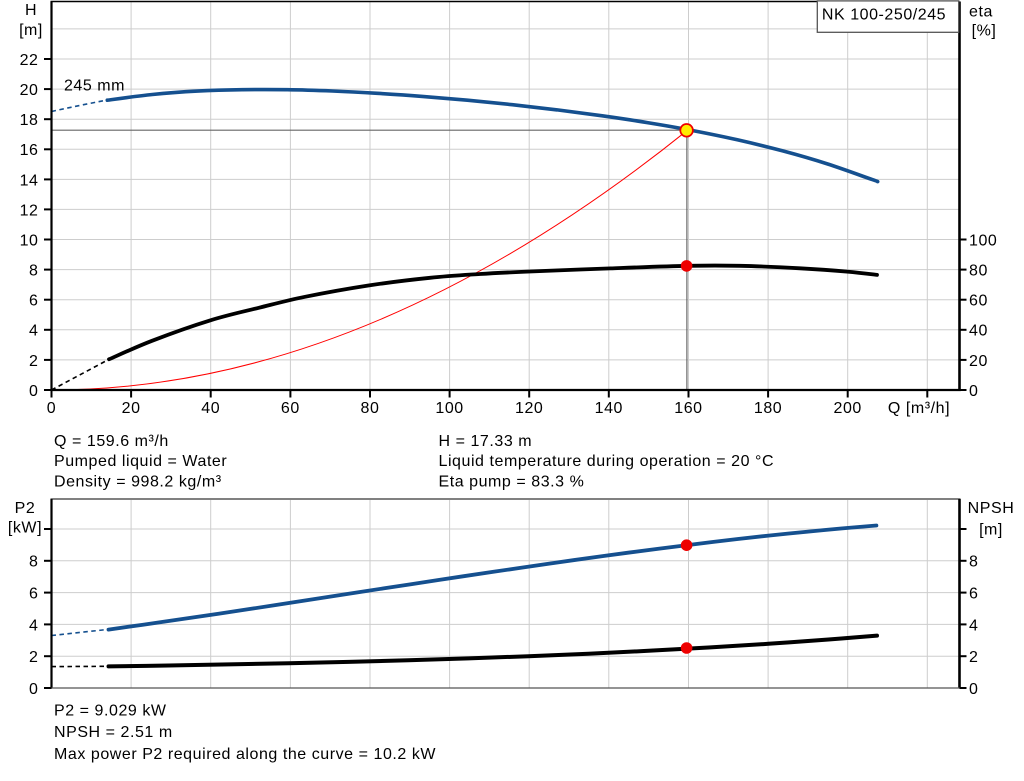 This screenshot has height=781, width=1024. What do you see at coordinates (981, 12) in the screenshot?
I see `svg-text: eta` at bounding box center [981, 12].